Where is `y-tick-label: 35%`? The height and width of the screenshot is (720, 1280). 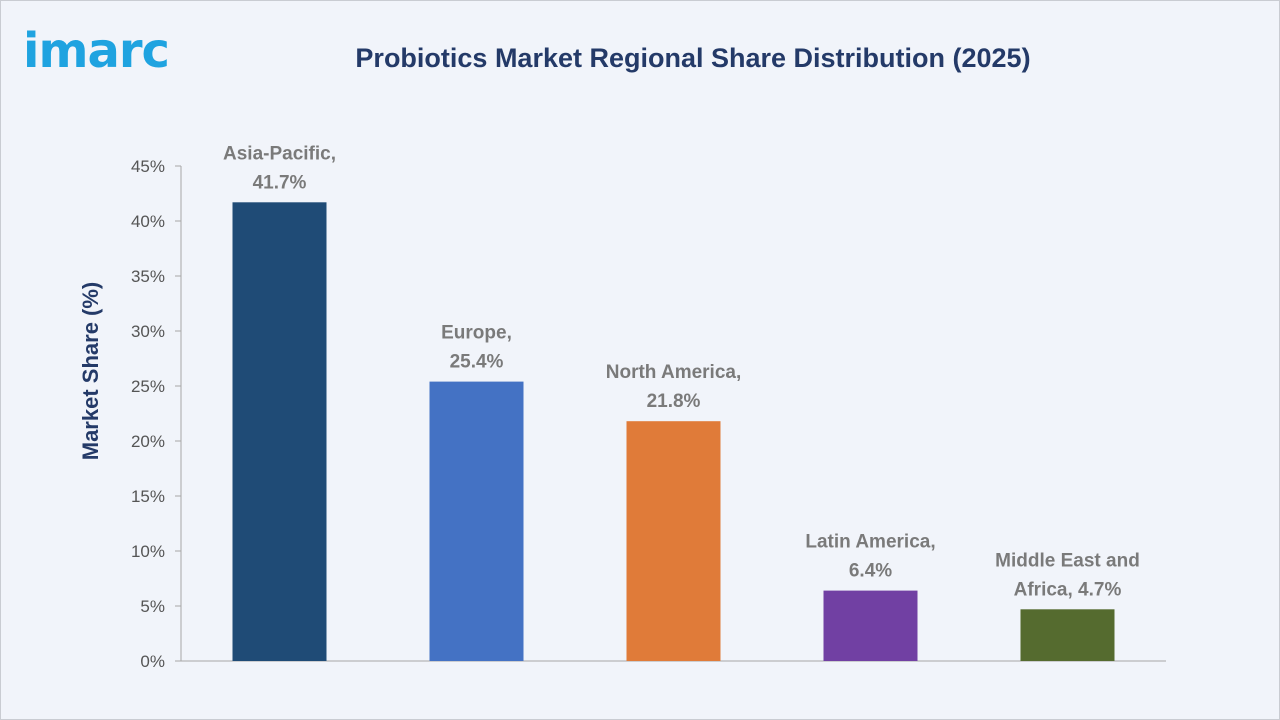 y-tick-label: 35% is located at coordinates (148, 276).